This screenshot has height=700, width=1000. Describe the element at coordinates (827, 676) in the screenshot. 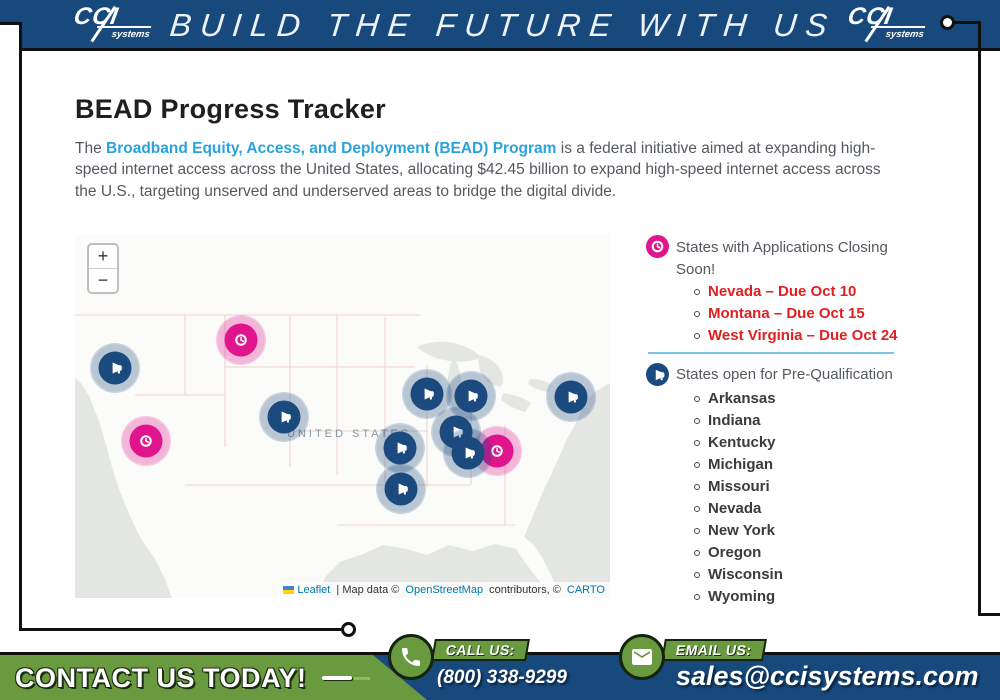

I see `email-address: sales@ccisystems.com` at that location.